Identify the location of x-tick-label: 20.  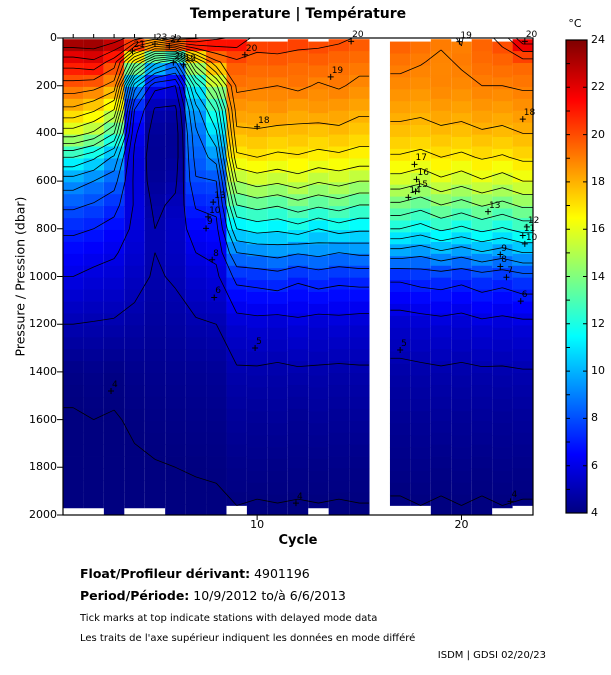
(461, 524).